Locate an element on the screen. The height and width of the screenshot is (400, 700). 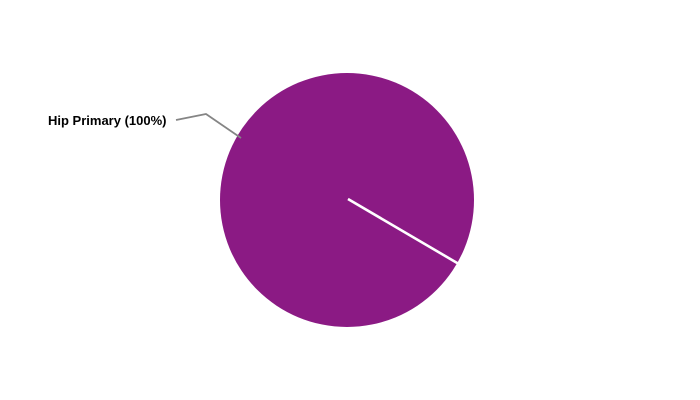
slice-label: Hip Primary (100%) is located at coordinates (107, 120).